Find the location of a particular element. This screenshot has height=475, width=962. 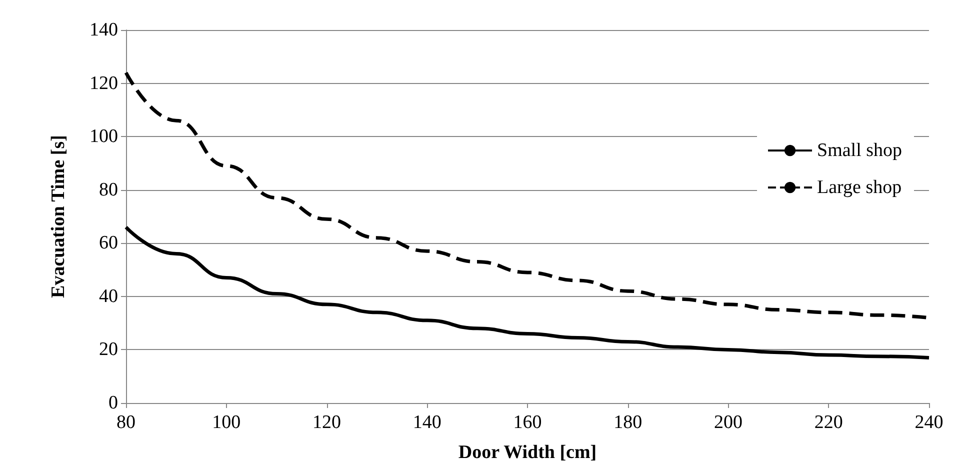

y-tick-label: 120 is located at coordinates (104, 83).